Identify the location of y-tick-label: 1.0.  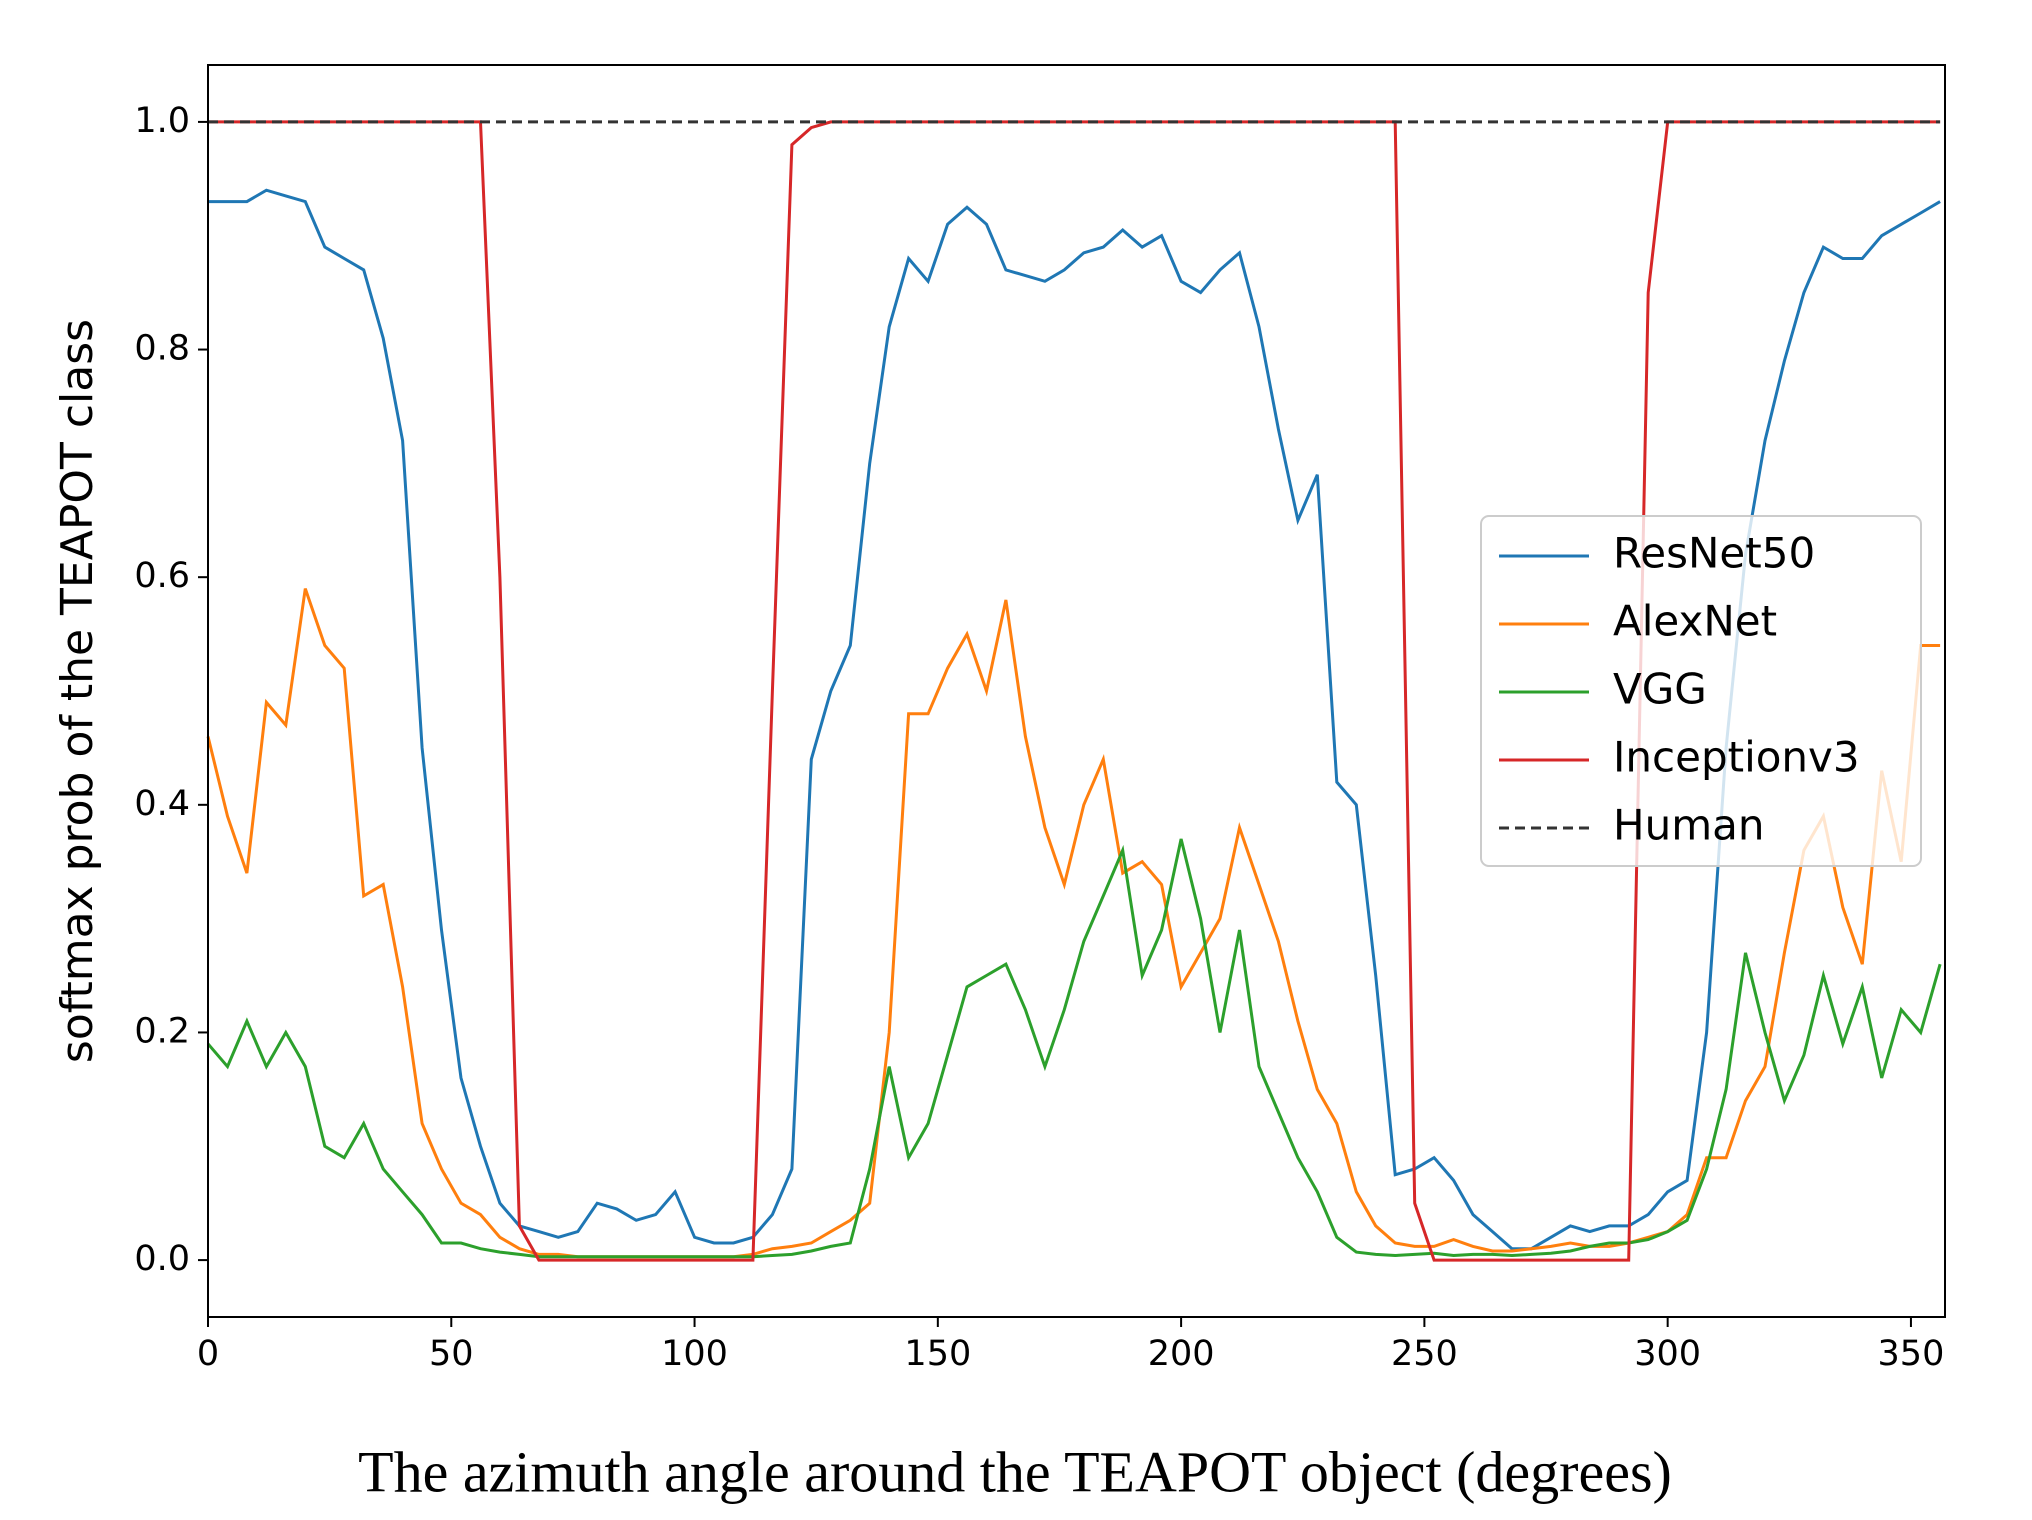
(162, 121).